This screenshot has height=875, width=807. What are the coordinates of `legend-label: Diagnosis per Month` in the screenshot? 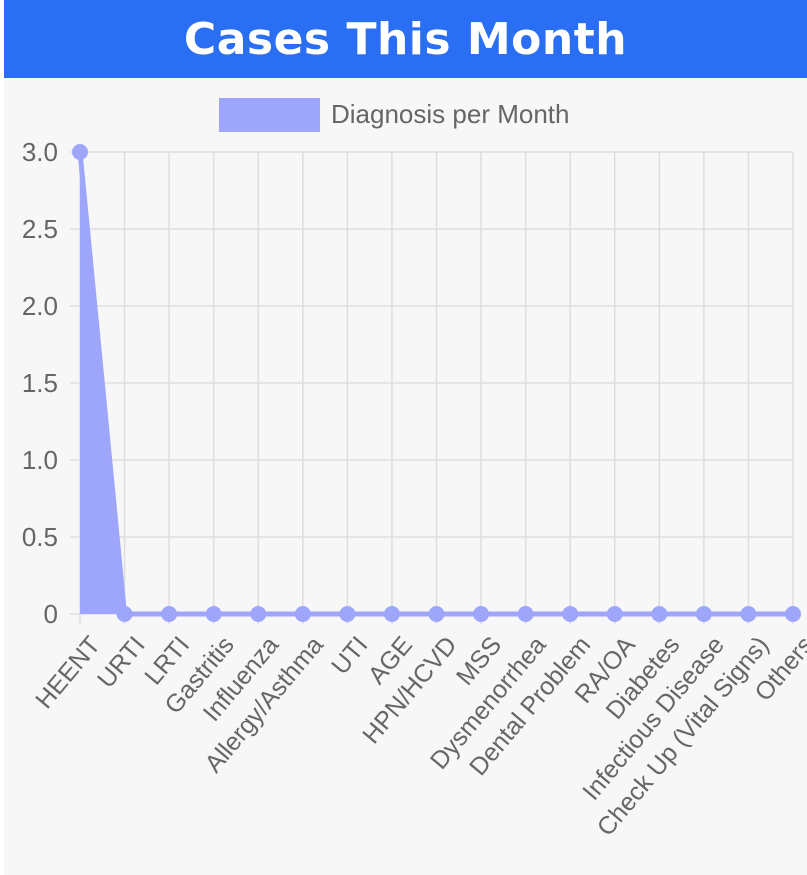 It's located at (450, 114).